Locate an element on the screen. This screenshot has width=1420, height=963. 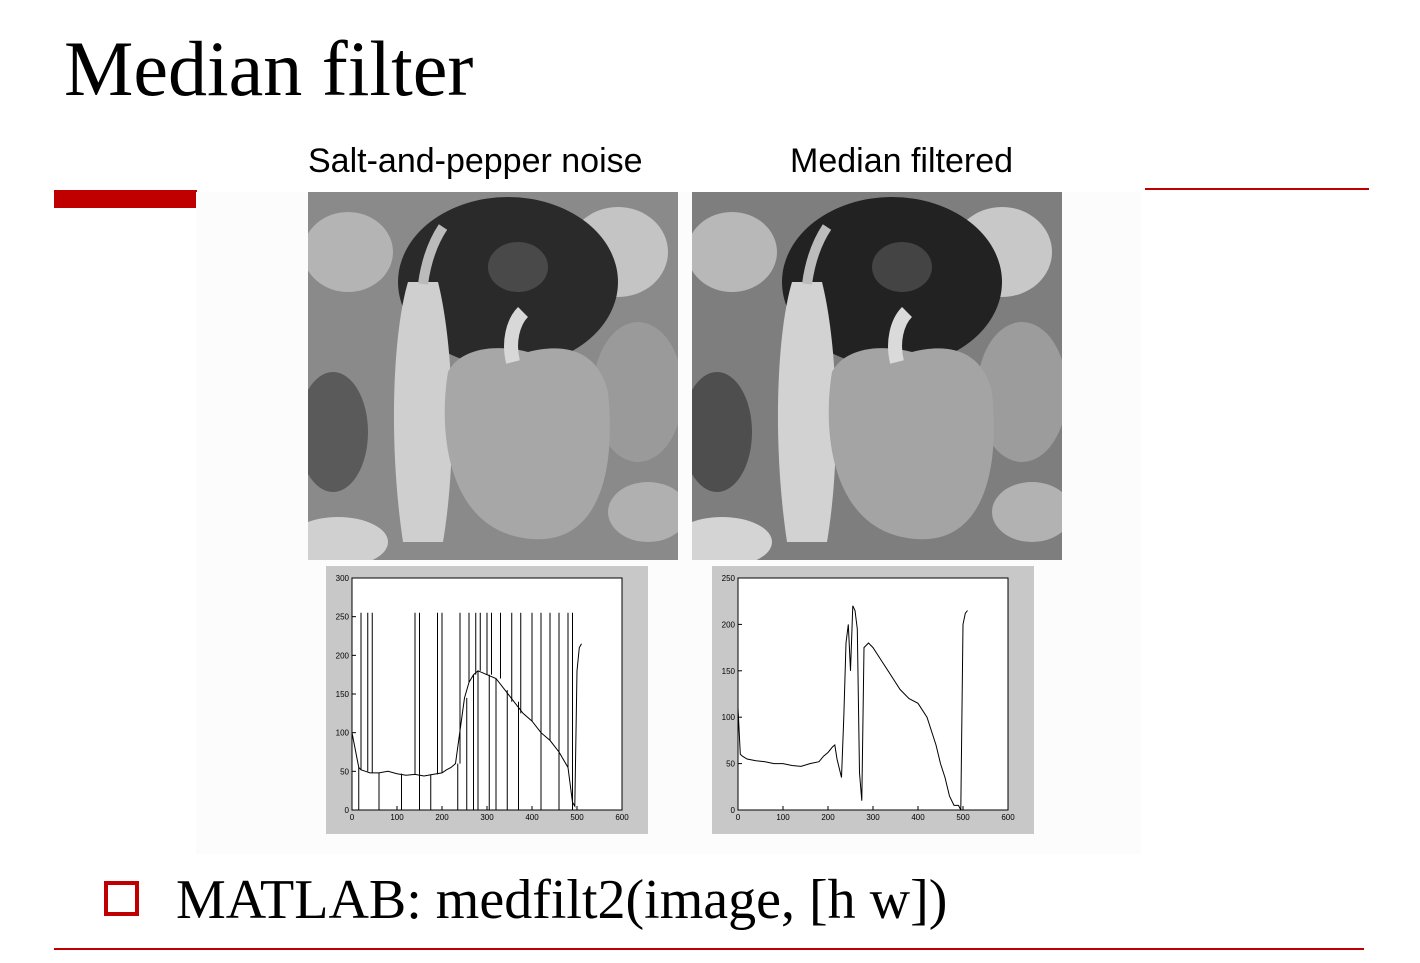
noisy-peppers-photo is located at coordinates (493, 376).